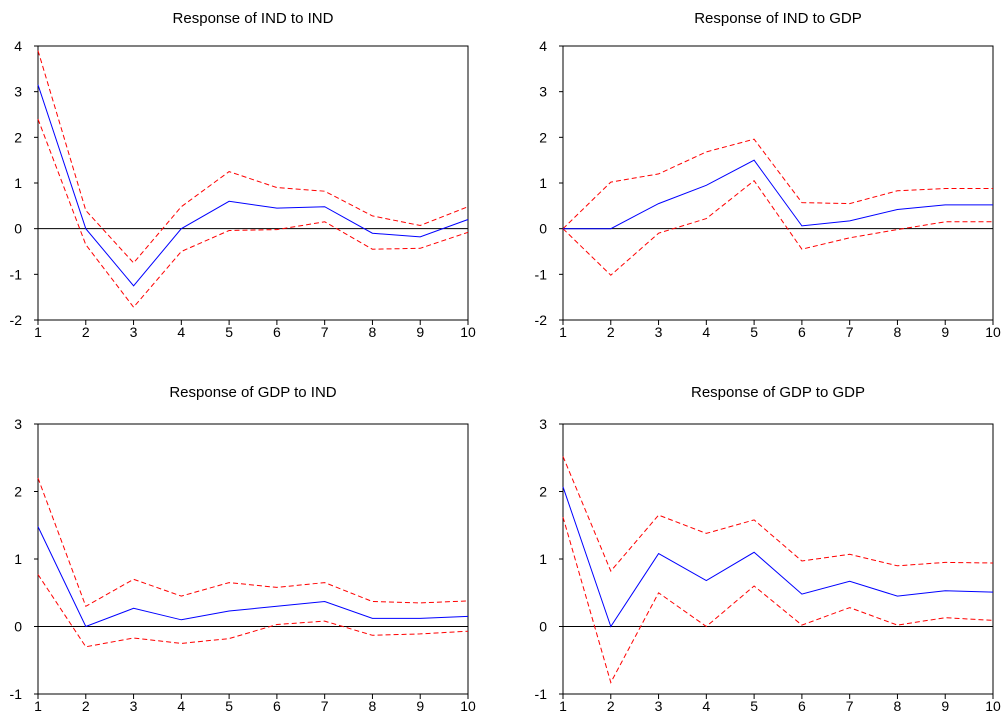 This screenshot has height=720, width=1006. Describe the element at coordinates (778, 18) in the screenshot. I see `chart-title: Response of IND to GDP` at that location.